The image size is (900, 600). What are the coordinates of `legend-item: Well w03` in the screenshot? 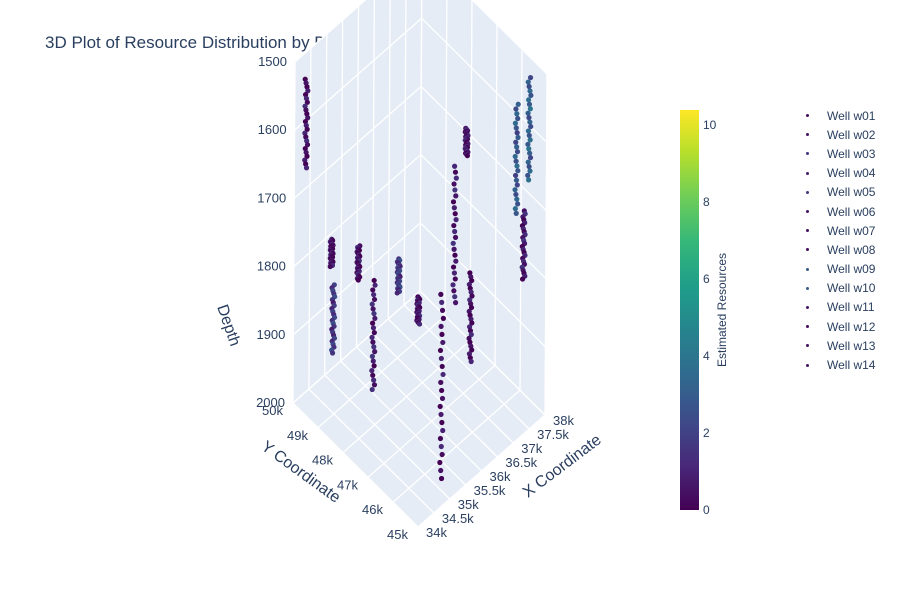 It's located at (848, 153).